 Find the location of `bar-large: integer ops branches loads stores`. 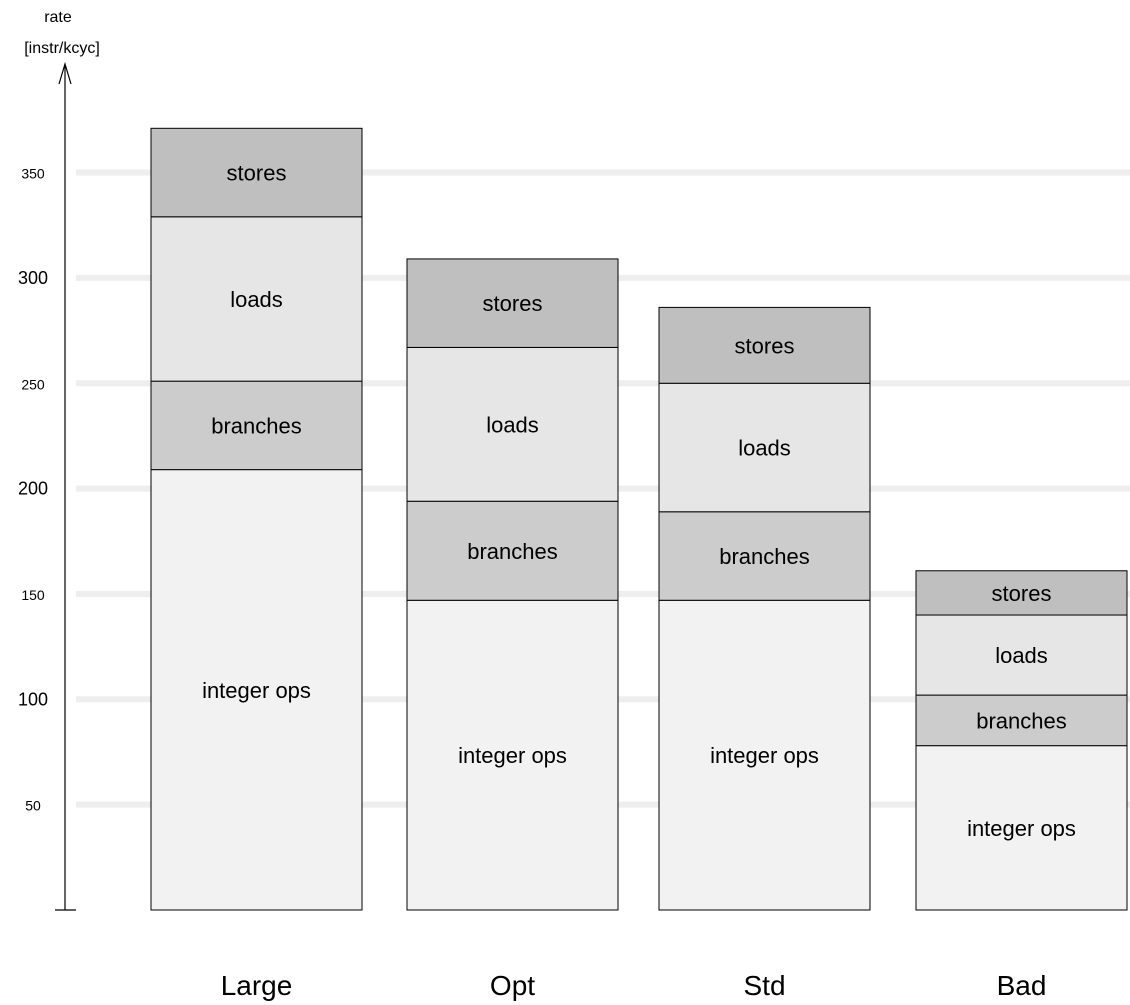

bar-large: integer ops branches loads stores is located at coordinates (256, 519).